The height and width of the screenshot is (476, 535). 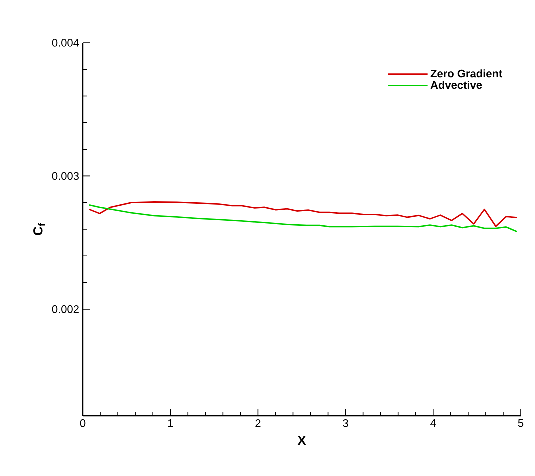 What do you see at coordinates (521, 424) in the screenshot?
I see `x-tick-label: 5` at bounding box center [521, 424].